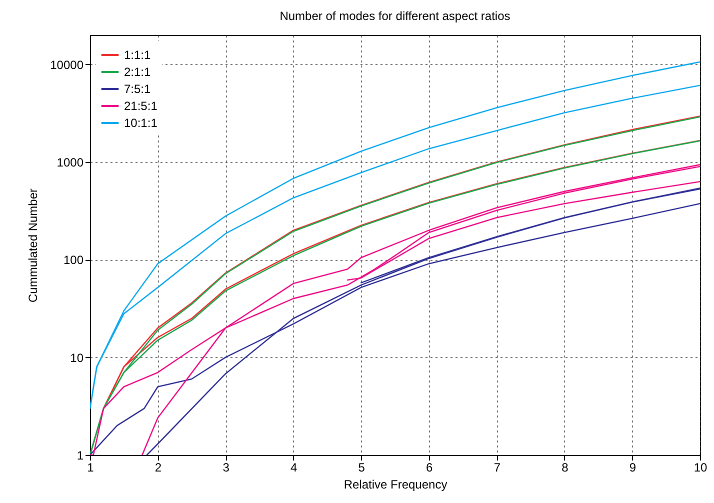 The height and width of the screenshot is (503, 714). What do you see at coordinates (90, 467) in the screenshot?
I see `x-tick-label: 1` at bounding box center [90, 467].